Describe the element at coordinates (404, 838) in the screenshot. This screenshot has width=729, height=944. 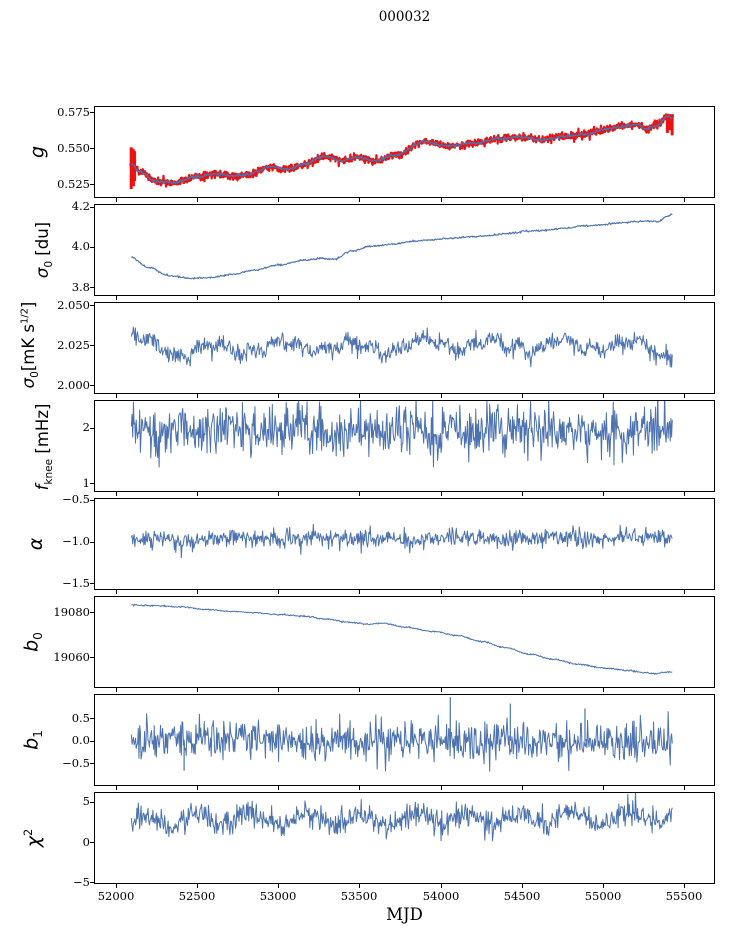
I see `subplot-chi2` at that location.